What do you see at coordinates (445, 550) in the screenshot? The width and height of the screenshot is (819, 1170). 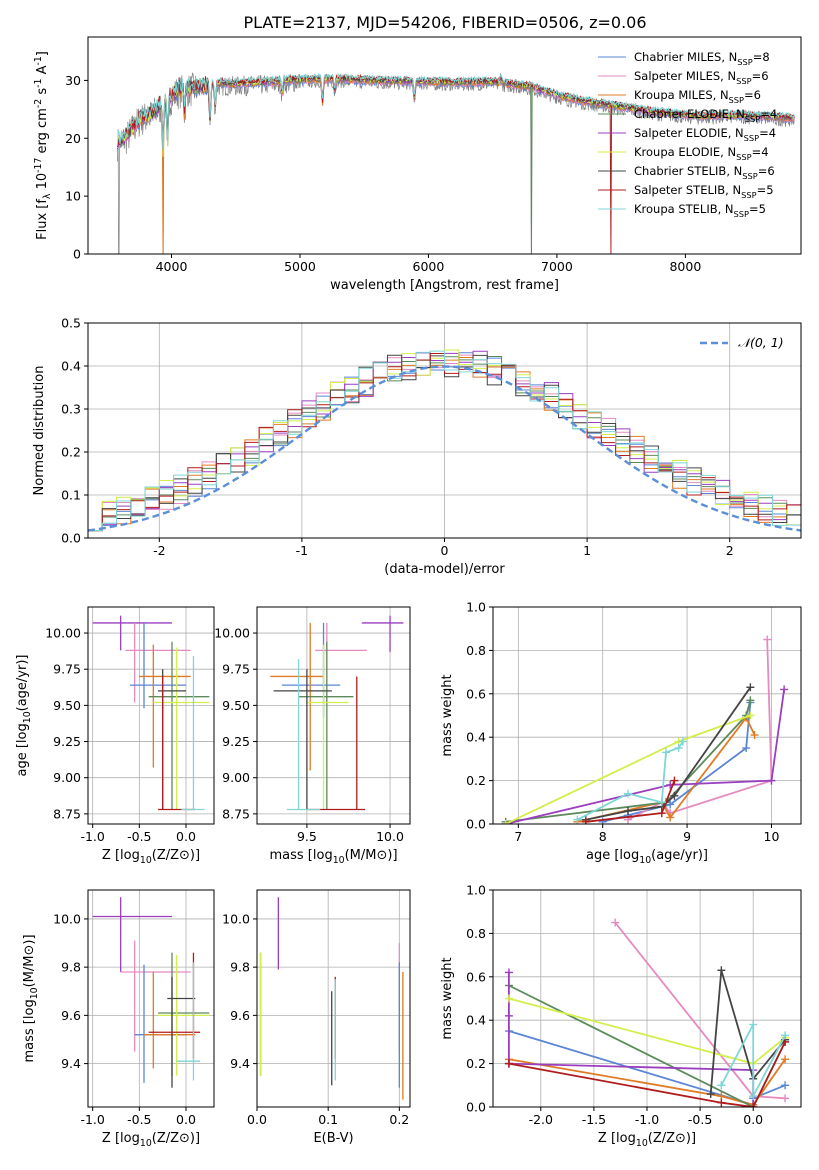 I see `x-tick-label: 0` at bounding box center [445, 550].